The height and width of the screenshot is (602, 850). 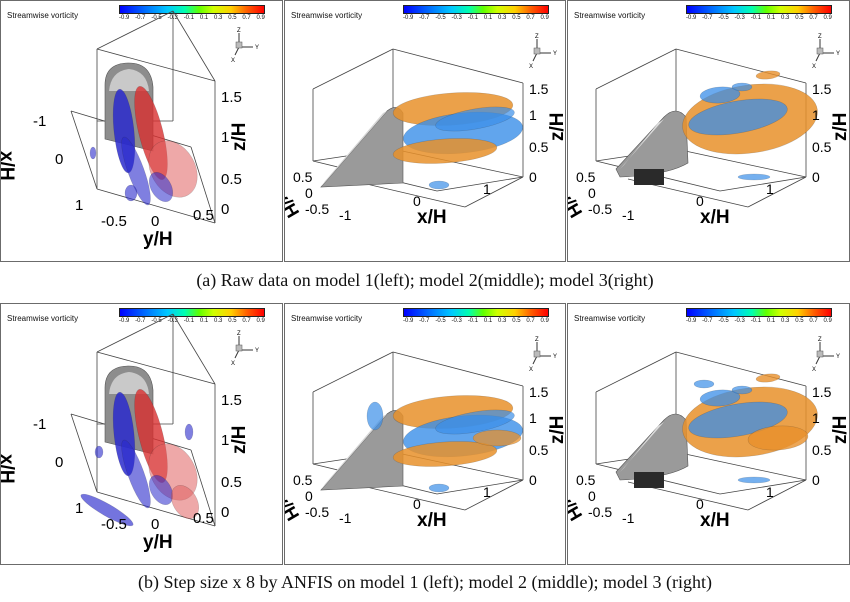 What do you see at coordinates (445, 151) in the screenshot?
I see `vortex-positive` at bounding box center [445, 151].